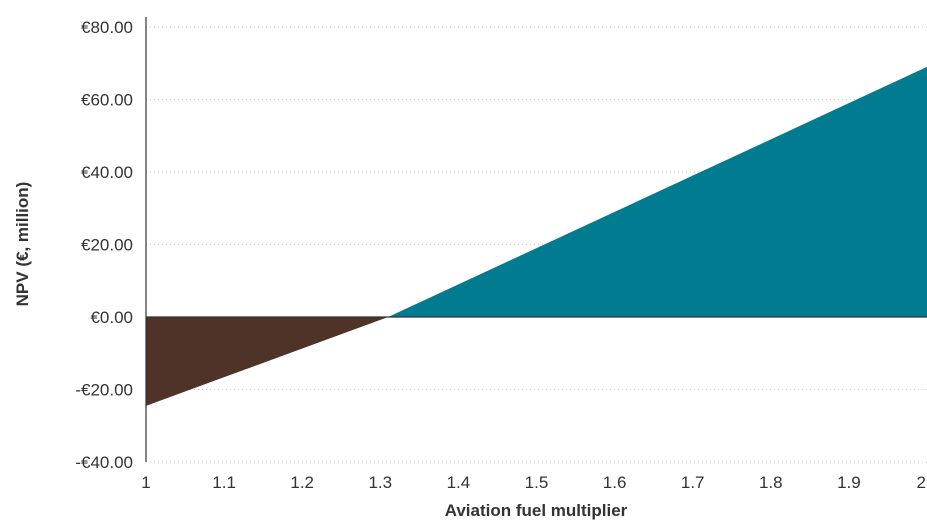 This screenshot has height=521, width=927. I want to click on x-tick-label: 1, so click(145, 482).